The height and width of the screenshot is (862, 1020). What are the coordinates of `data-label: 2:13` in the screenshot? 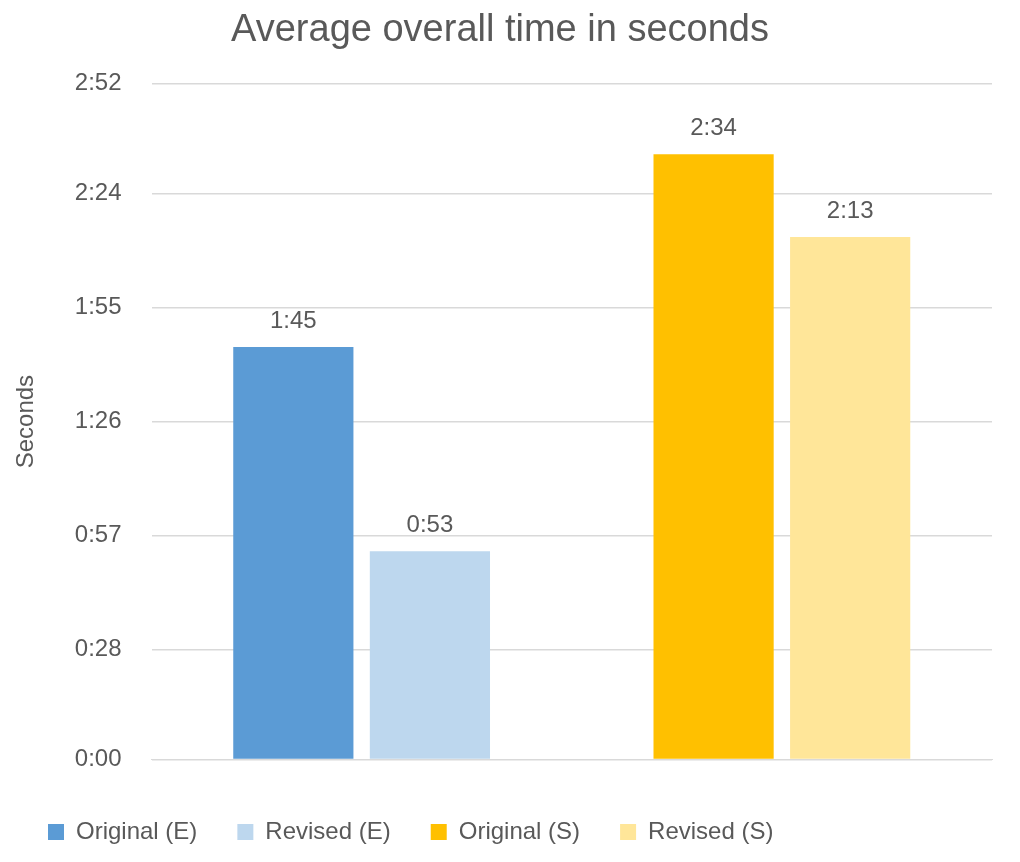 It's located at (850, 209).